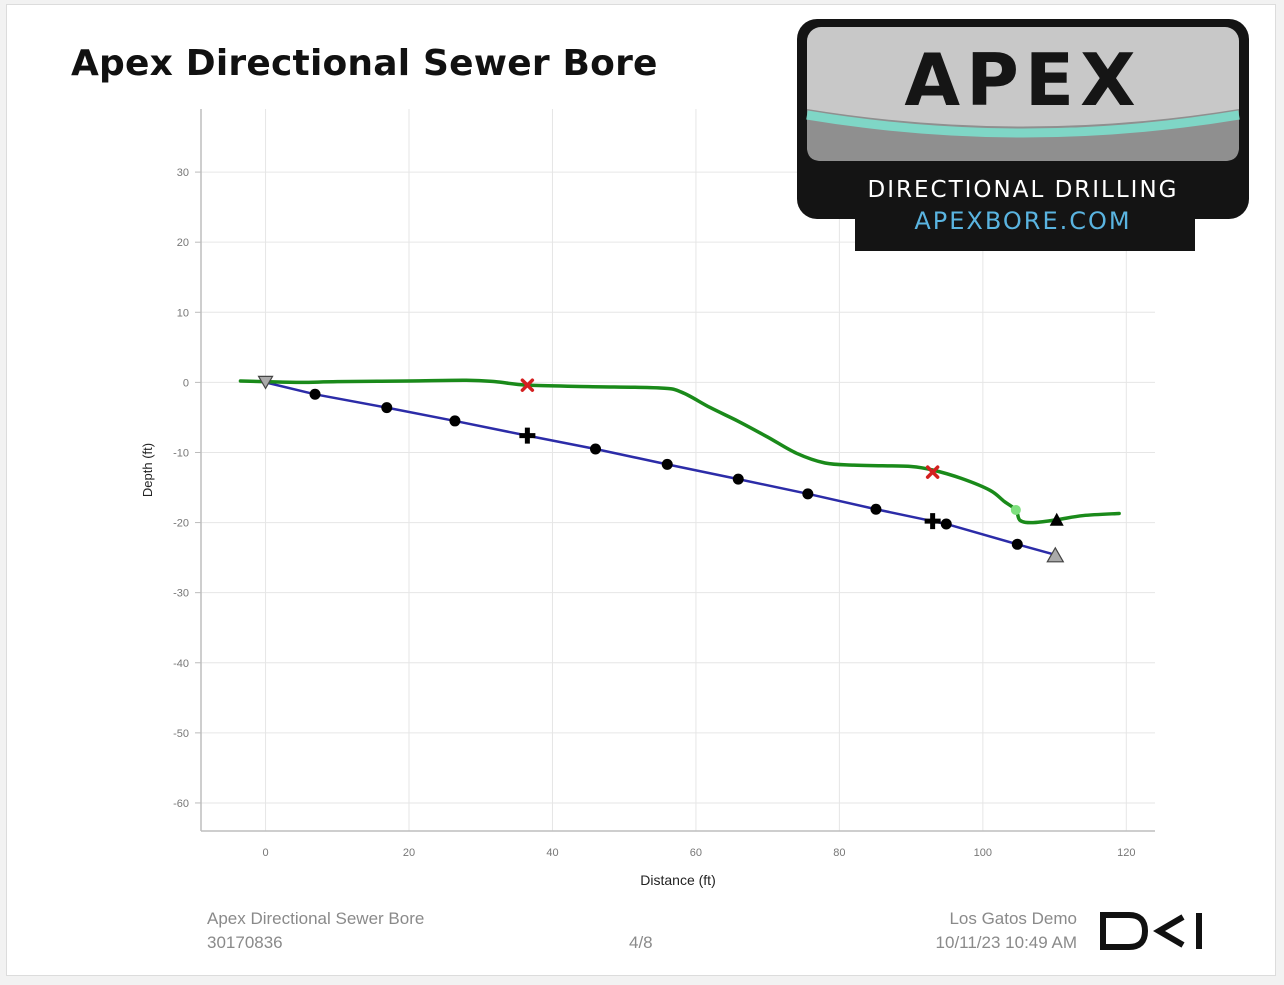  I want to click on apex-logo: APEX DIRECTIONAL DRILLING APEXBORE.COM, so click(1023, 135).